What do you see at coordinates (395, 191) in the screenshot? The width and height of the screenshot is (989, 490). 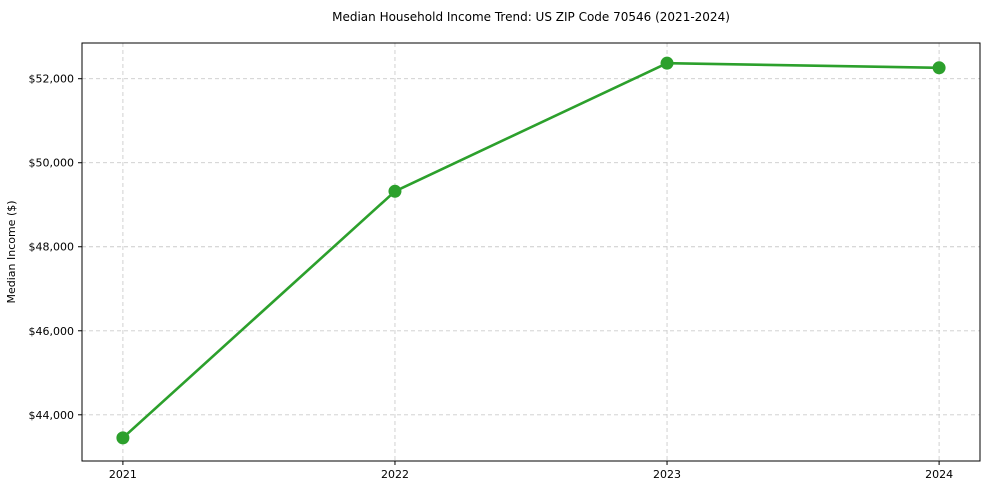 I see `data-point-2022` at bounding box center [395, 191].